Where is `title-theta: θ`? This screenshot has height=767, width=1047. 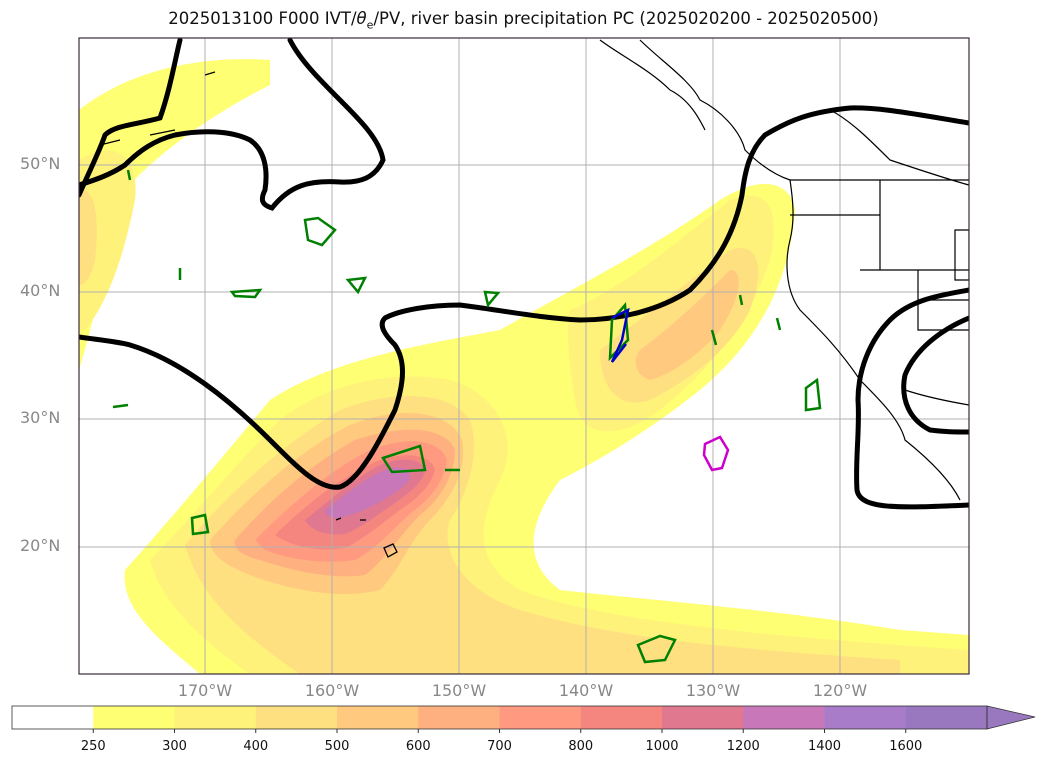 title-theta: θ is located at coordinates (361, 18).